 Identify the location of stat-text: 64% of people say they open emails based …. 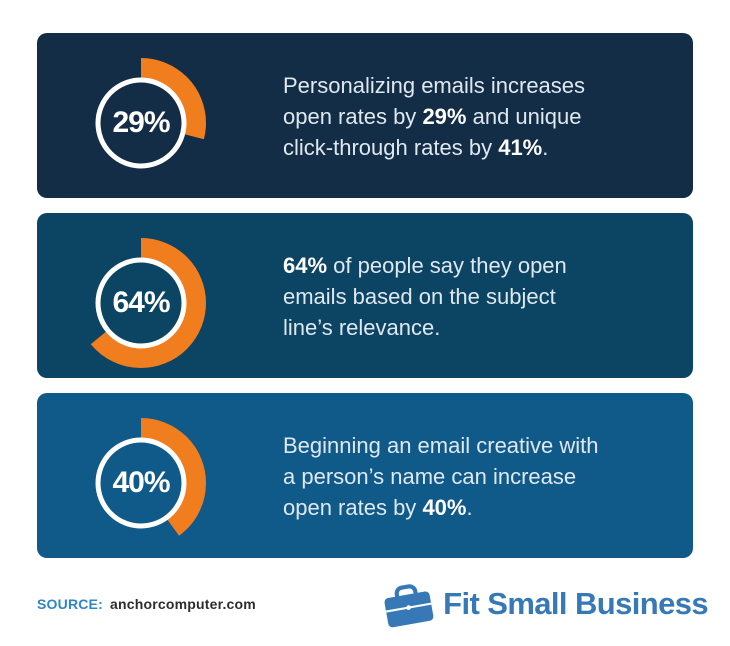
(425, 296).